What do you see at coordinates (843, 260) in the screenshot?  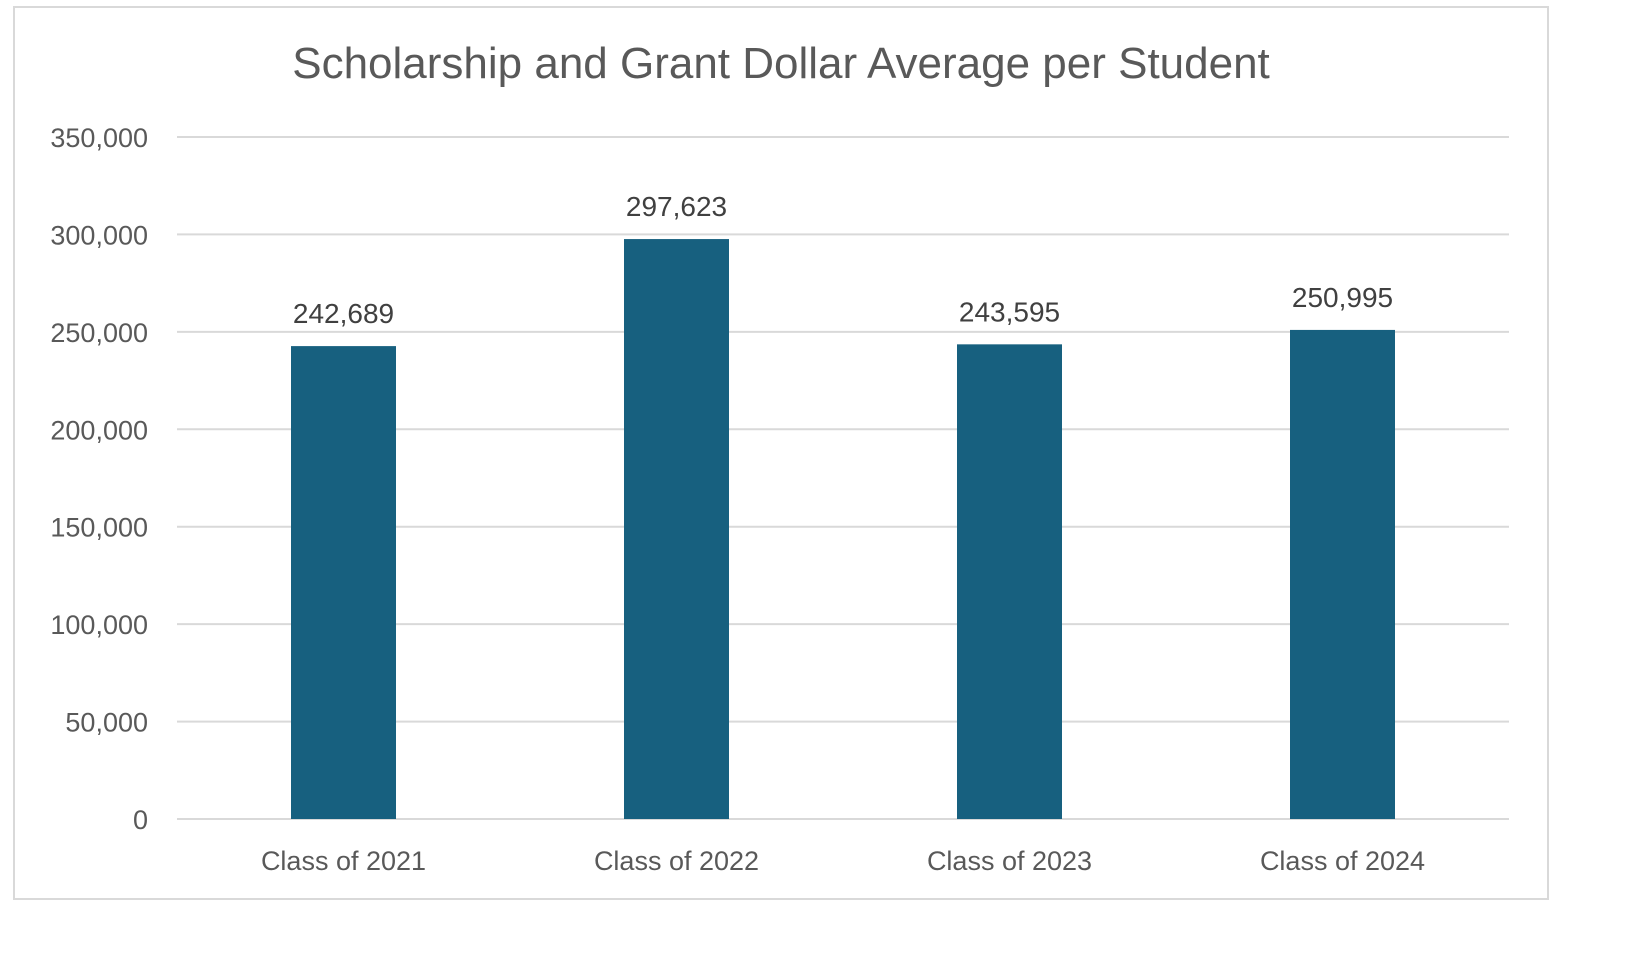 I see `data-labels: 242,689 297,623 243,595 250,995` at bounding box center [843, 260].